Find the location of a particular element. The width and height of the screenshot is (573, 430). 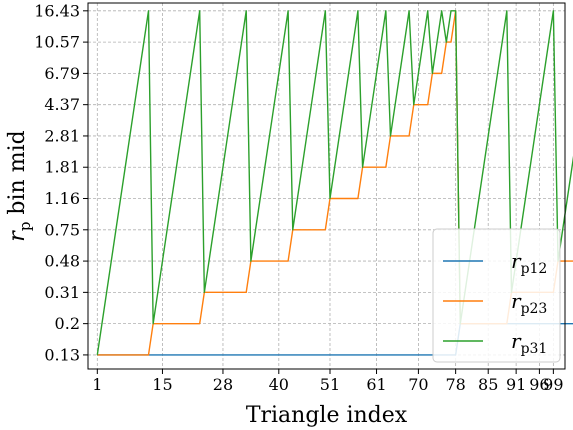

x-tick-label: 96 is located at coordinates (539, 384).